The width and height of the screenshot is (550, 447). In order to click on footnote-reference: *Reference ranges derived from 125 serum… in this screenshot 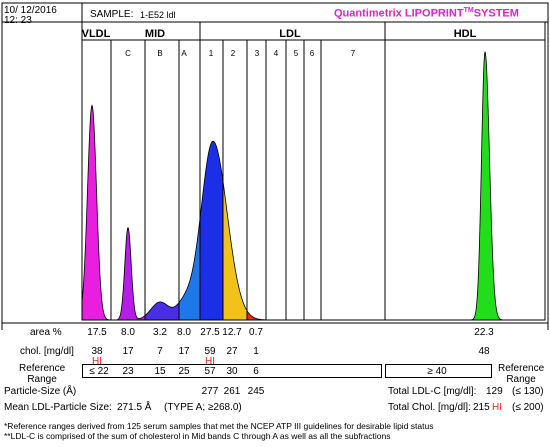, I will do `click(219, 426)`.